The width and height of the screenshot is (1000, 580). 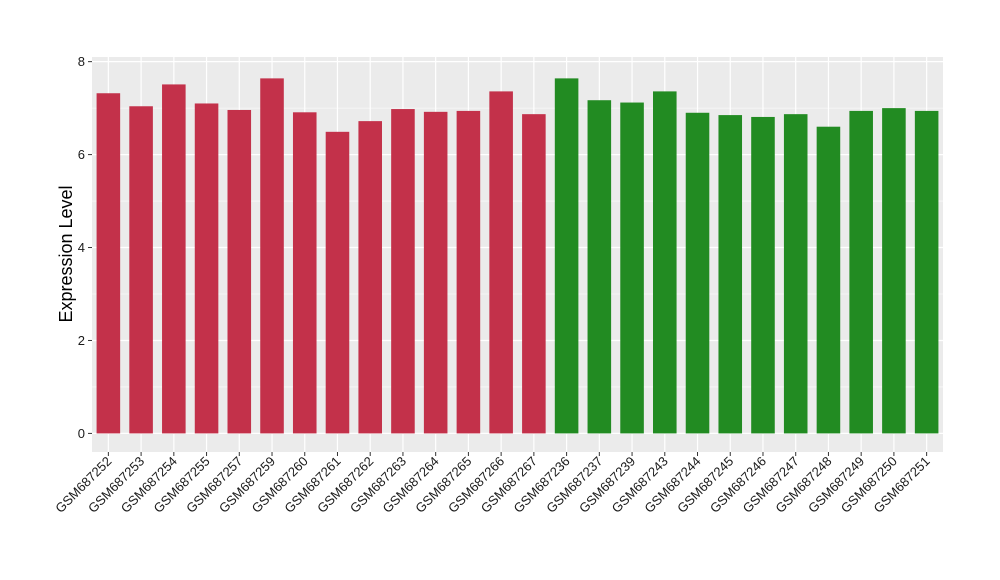 What do you see at coordinates (81, 61) in the screenshot?
I see `y-tick-label: 8` at bounding box center [81, 61].